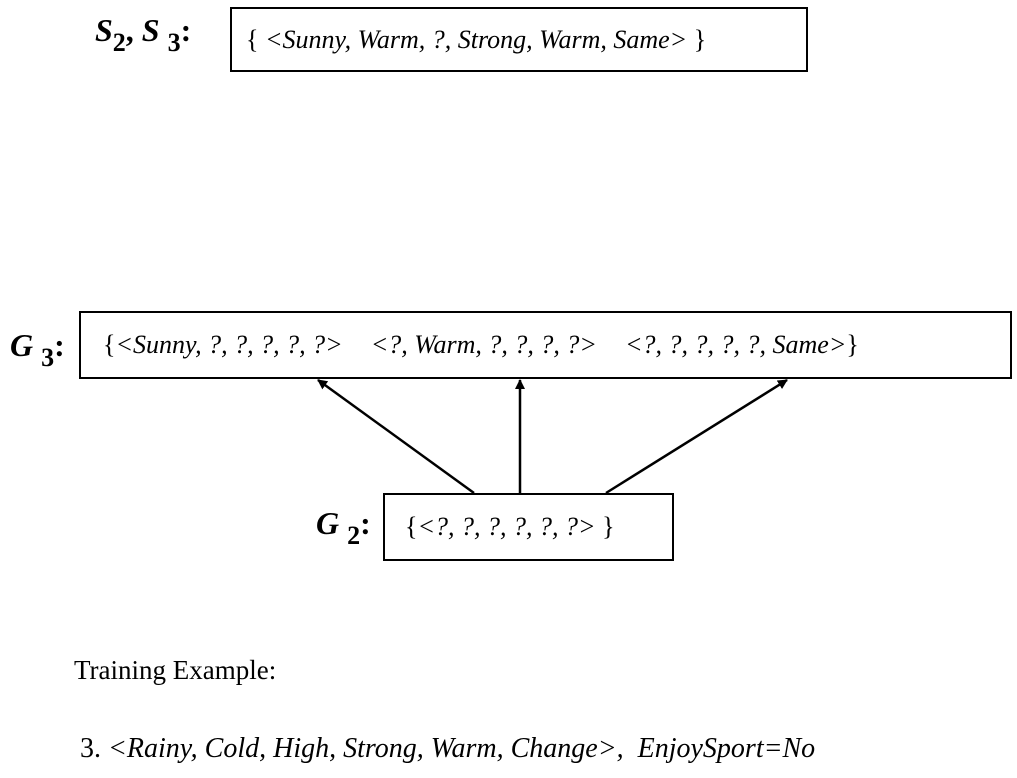 This screenshot has height=778, width=1017. Describe the element at coordinates (186, 30) in the screenshot. I see `s-colon: :` at that location.